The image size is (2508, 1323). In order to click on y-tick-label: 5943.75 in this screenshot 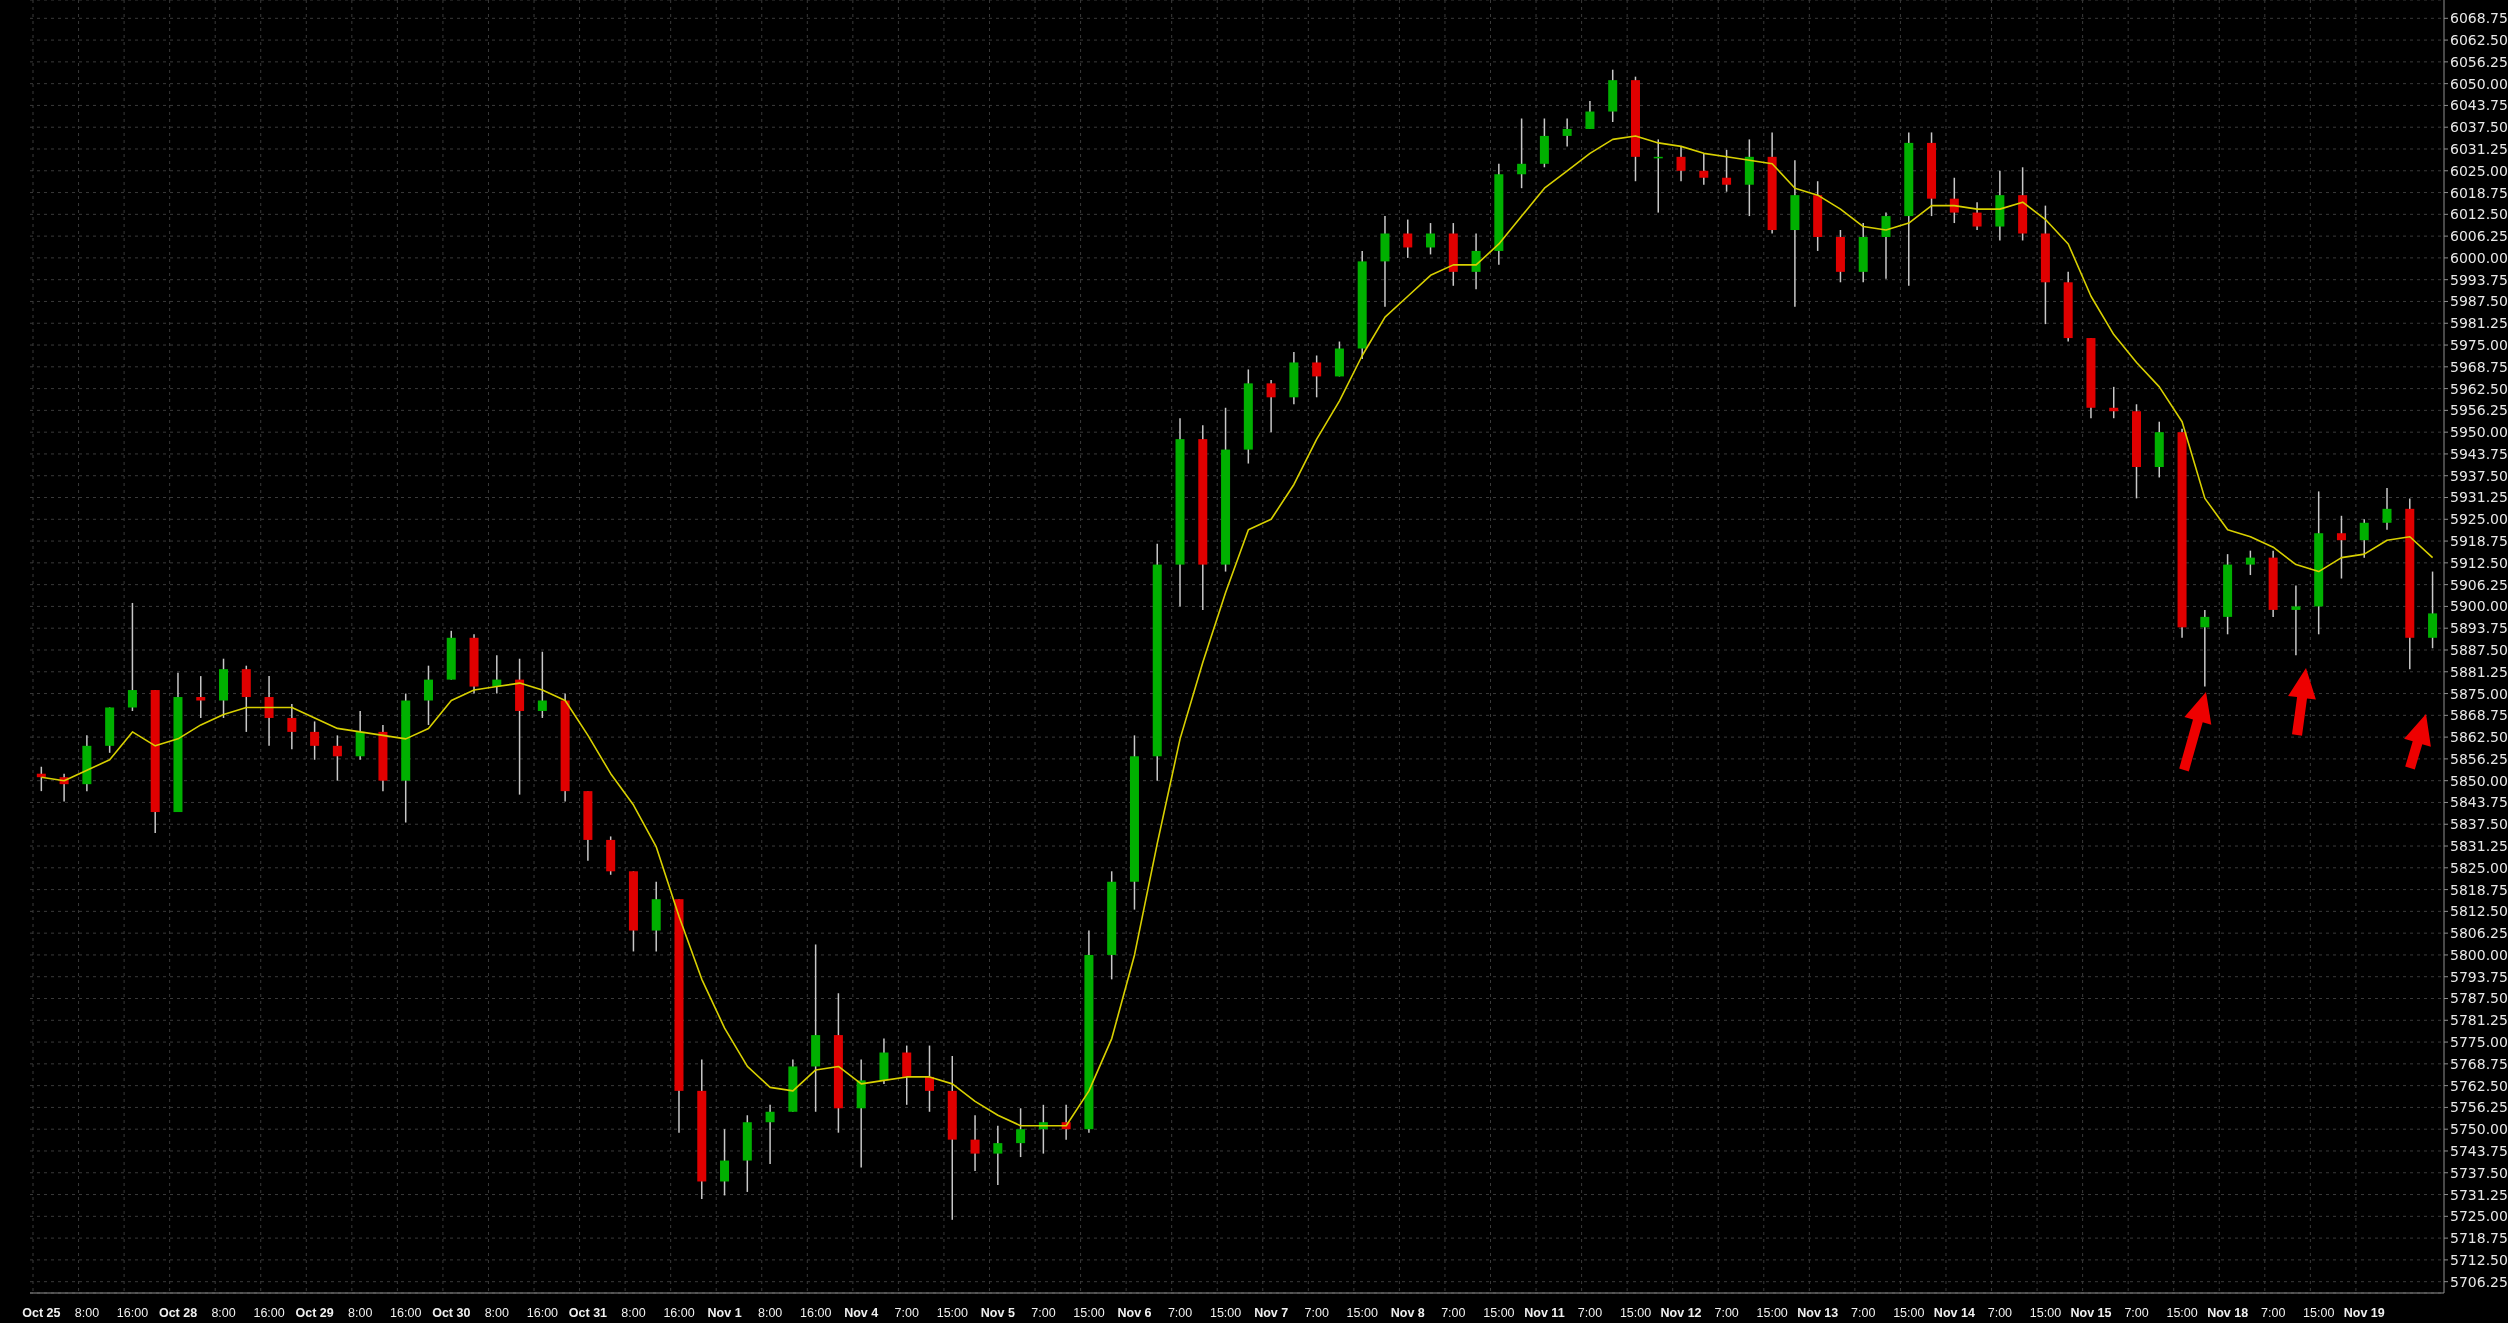, I will do `click(2479, 453)`.